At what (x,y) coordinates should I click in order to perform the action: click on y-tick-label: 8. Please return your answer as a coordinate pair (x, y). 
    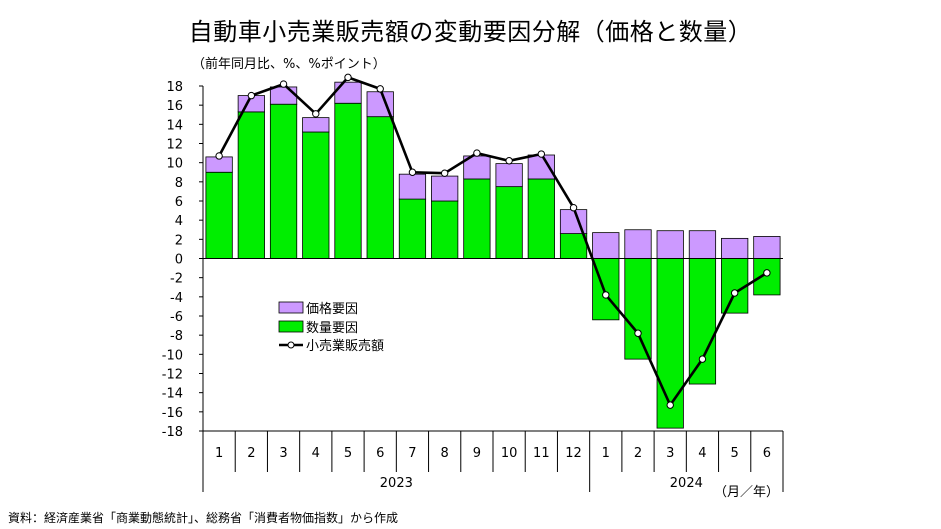
    Looking at the image, I should click on (179, 183).